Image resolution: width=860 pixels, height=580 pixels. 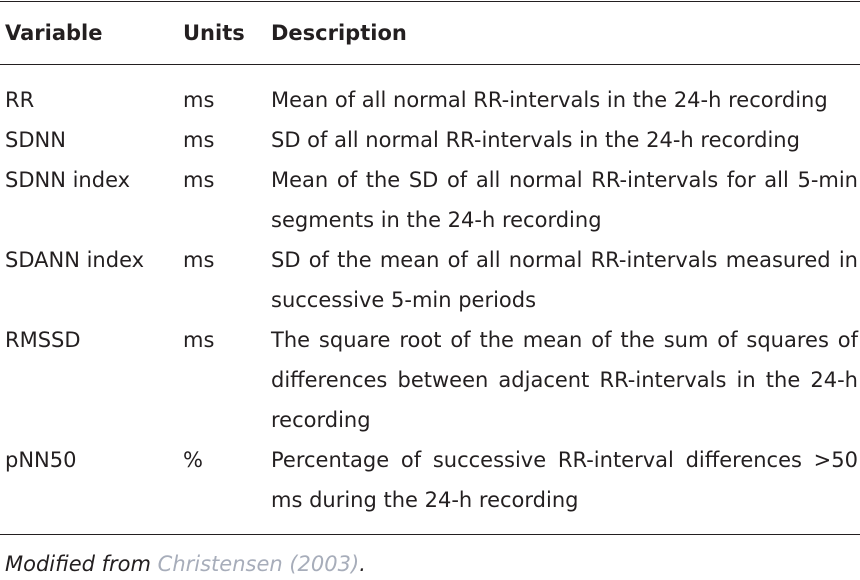 What do you see at coordinates (35, 140) in the screenshot?
I see `table-cell: SDNN` at bounding box center [35, 140].